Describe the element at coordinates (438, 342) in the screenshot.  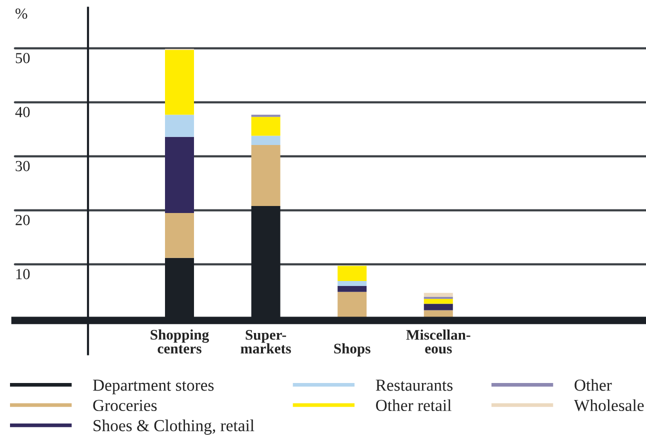
I see `x-tick-label: Miscellan- eous` at that location.